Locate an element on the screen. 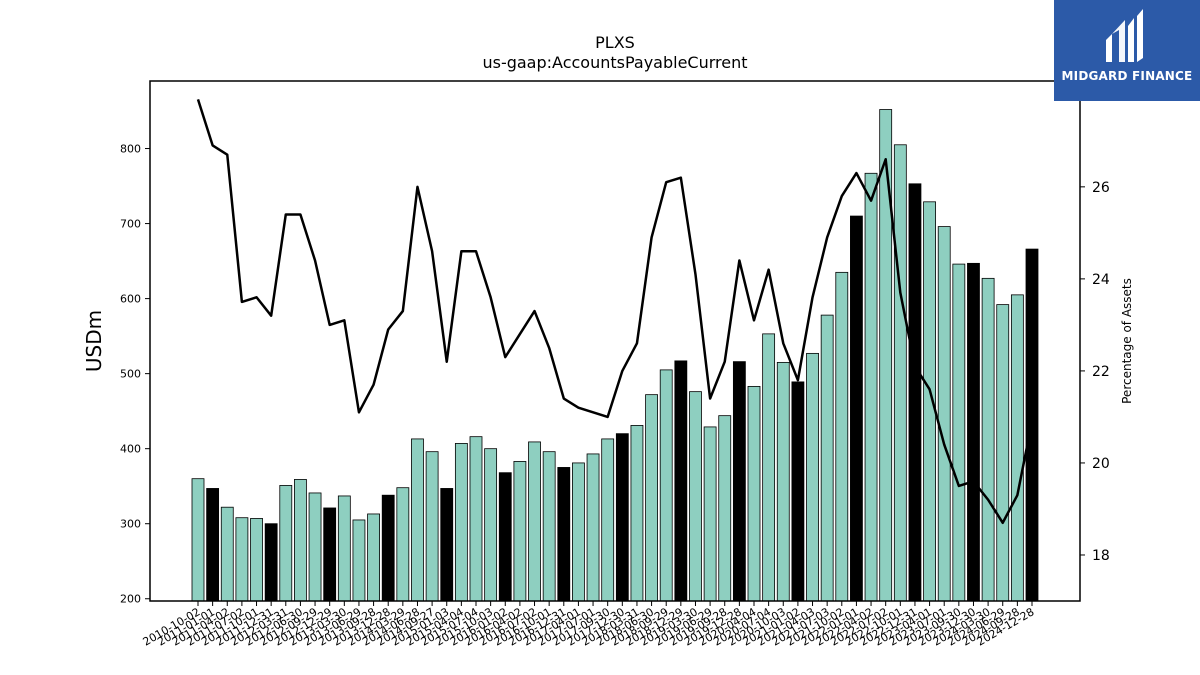  y2-tick-label: 26 is located at coordinates (1101, 188).